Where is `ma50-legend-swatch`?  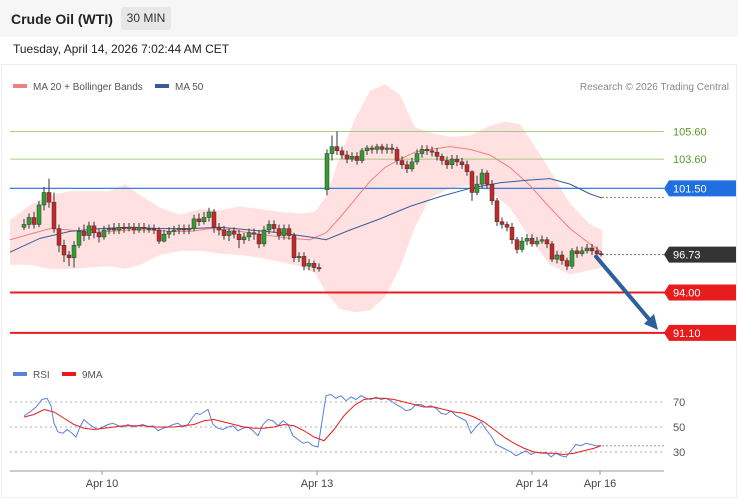
ma50-legend-swatch is located at coordinates (162, 86).